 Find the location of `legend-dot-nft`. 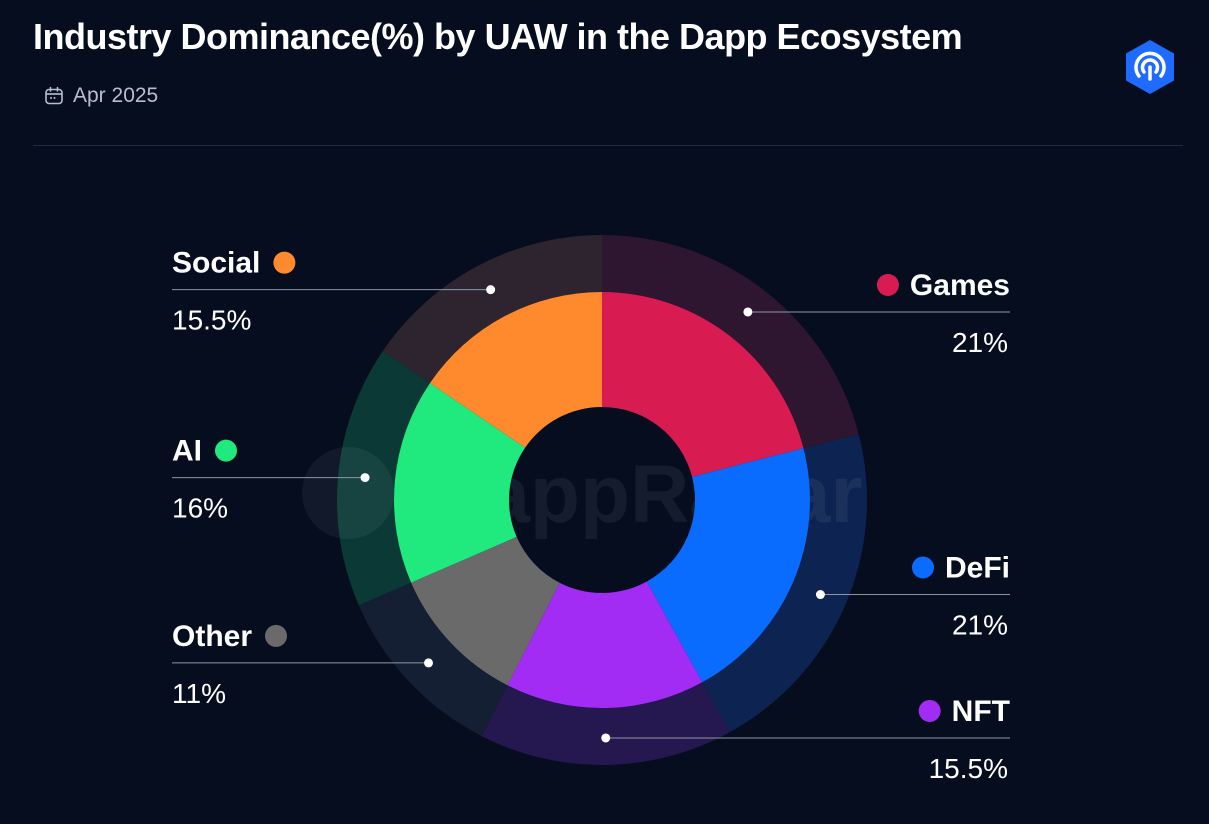

legend-dot-nft is located at coordinates (929, 710).